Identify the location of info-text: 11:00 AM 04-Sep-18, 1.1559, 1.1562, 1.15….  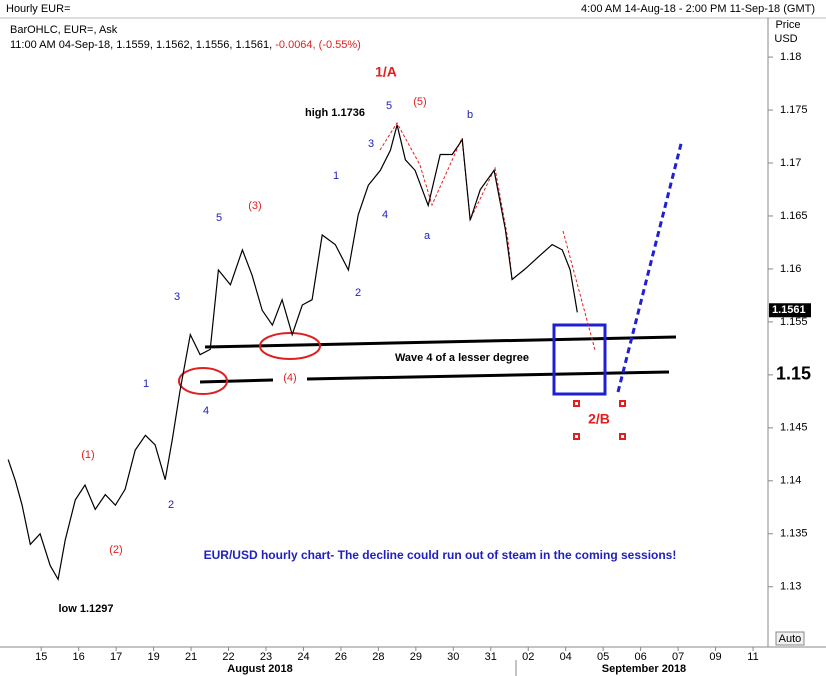
(142, 45).